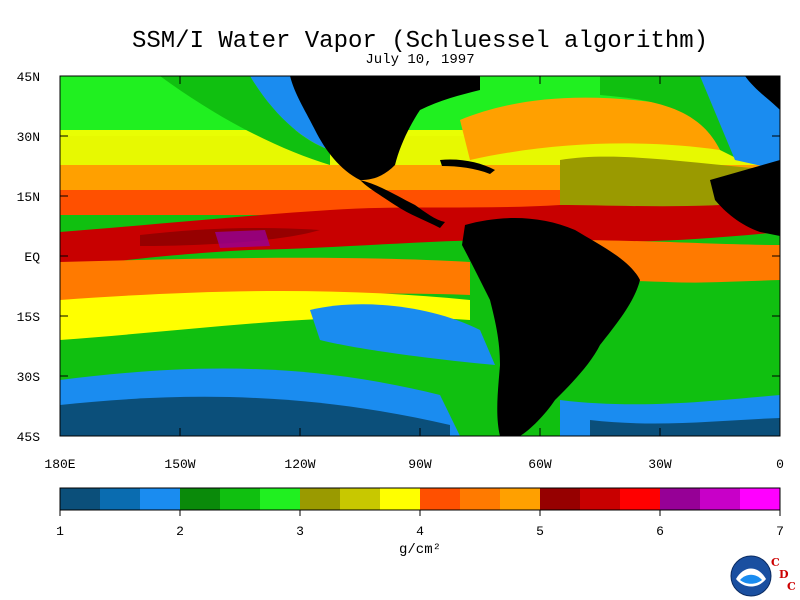 The width and height of the screenshot is (800, 600). What do you see at coordinates (780, 531) in the screenshot?
I see `colorbar-tick-label: 7` at bounding box center [780, 531].